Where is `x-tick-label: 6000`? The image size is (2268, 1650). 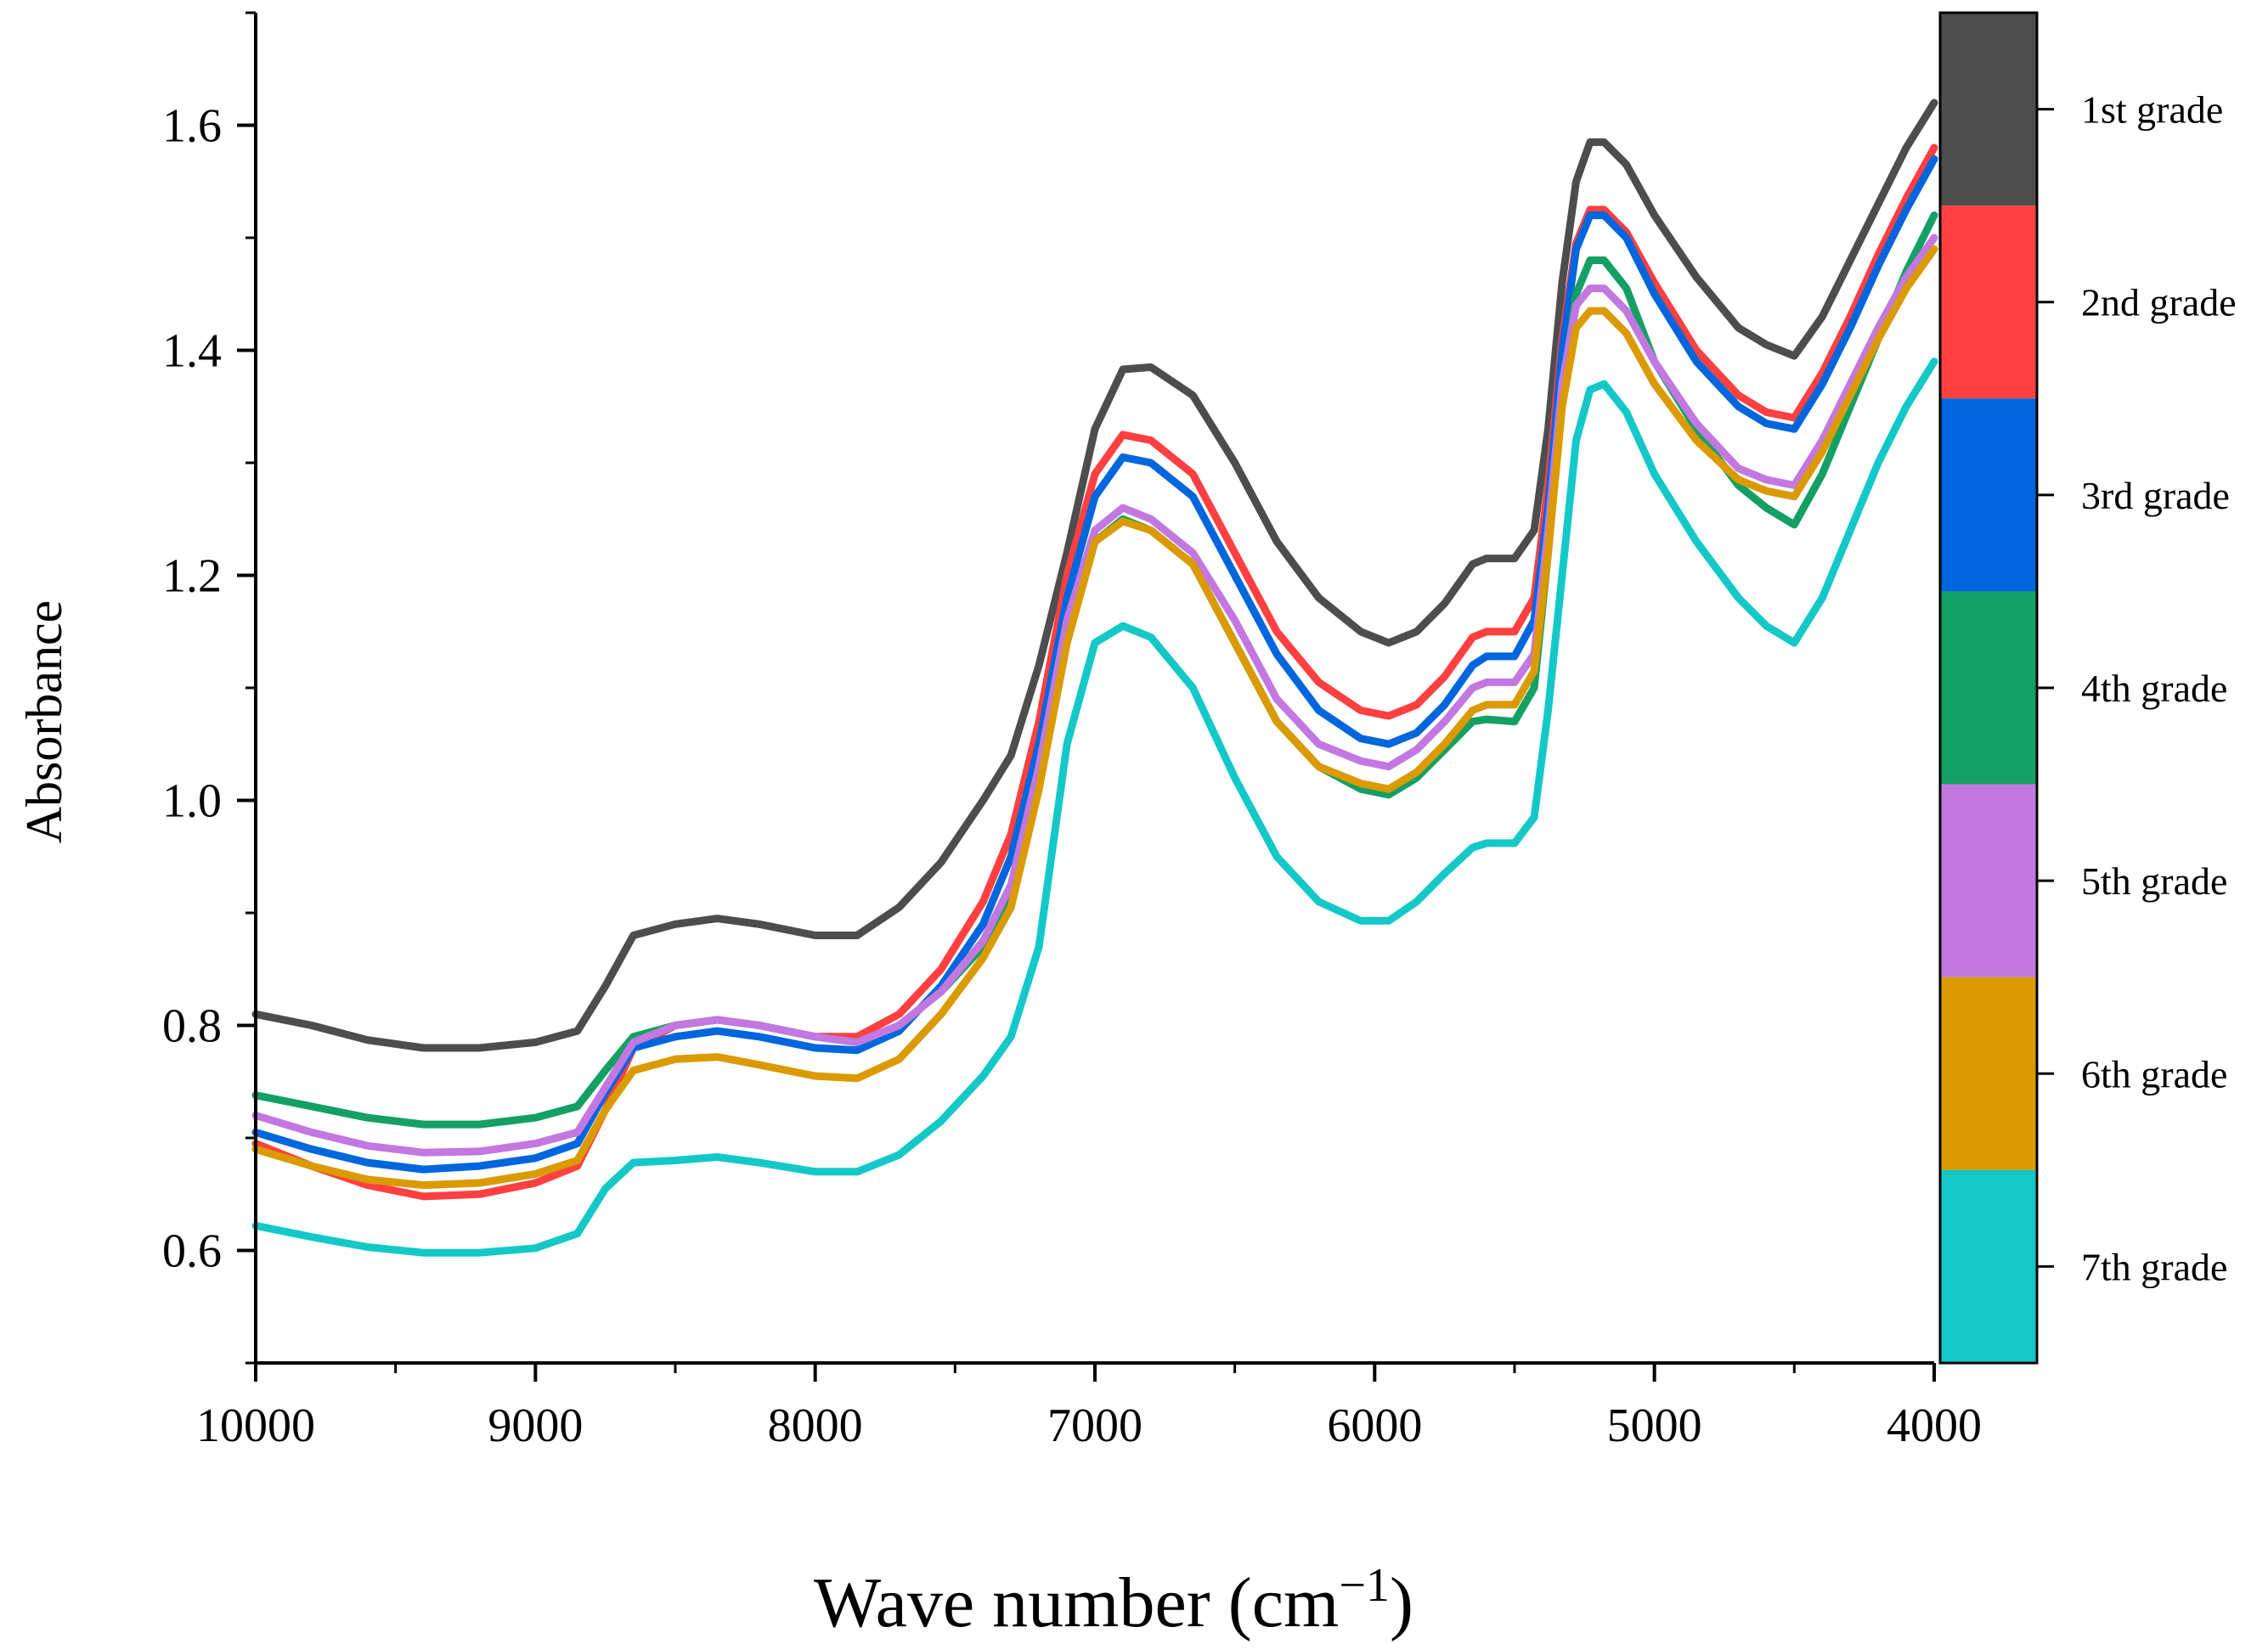 x-tick-label: 6000 is located at coordinates (1374, 1425).